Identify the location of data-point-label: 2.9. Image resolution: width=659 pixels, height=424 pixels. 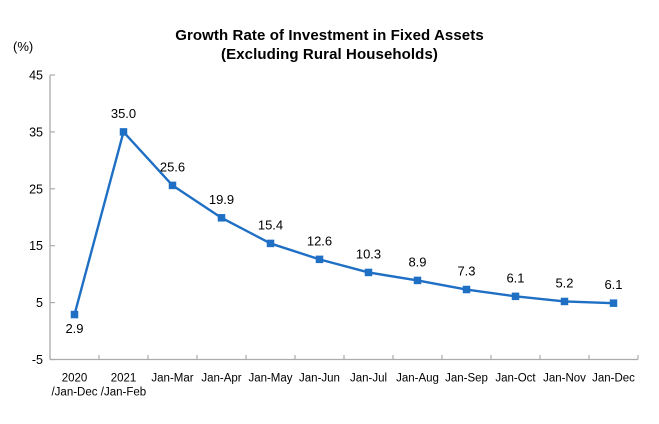
(74, 328).